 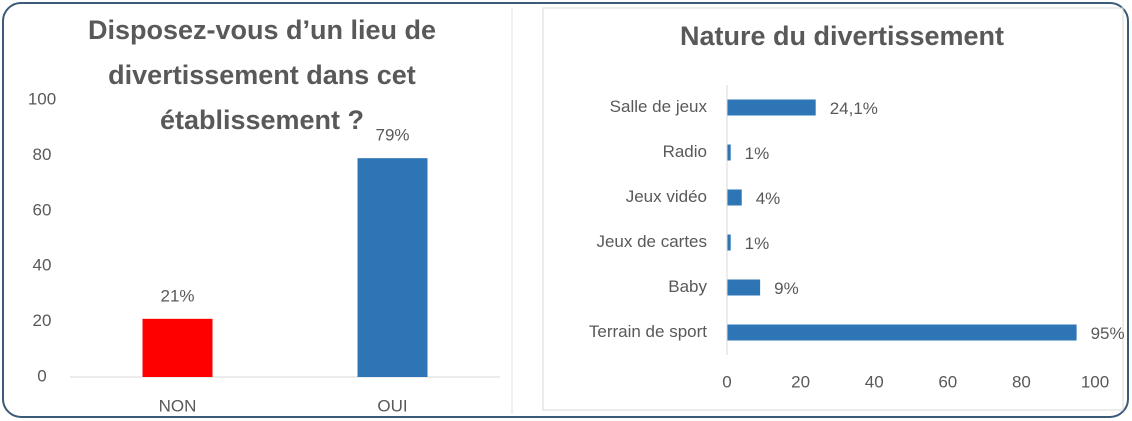 What do you see at coordinates (768, 198) in the screenshot?
I see `value-label: 4%` at bounding box center [768, 198].